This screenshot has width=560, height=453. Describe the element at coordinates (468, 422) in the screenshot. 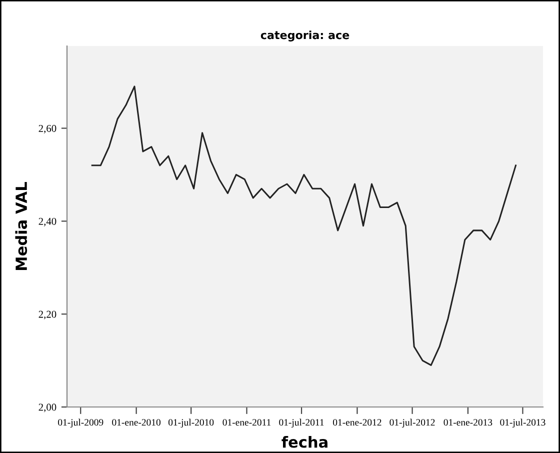

I see `x-tick-label: 01-ene-2013` at that location.